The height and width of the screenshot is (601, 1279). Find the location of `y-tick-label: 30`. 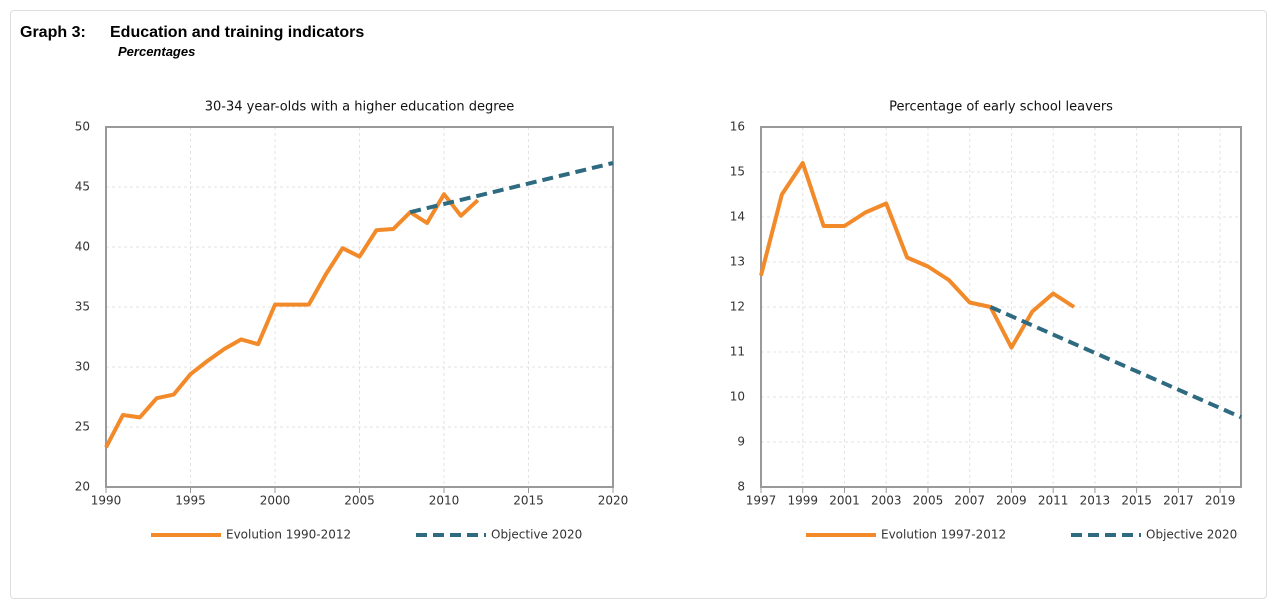

y-tick-label: 30 is located at coordinates (82, 367).